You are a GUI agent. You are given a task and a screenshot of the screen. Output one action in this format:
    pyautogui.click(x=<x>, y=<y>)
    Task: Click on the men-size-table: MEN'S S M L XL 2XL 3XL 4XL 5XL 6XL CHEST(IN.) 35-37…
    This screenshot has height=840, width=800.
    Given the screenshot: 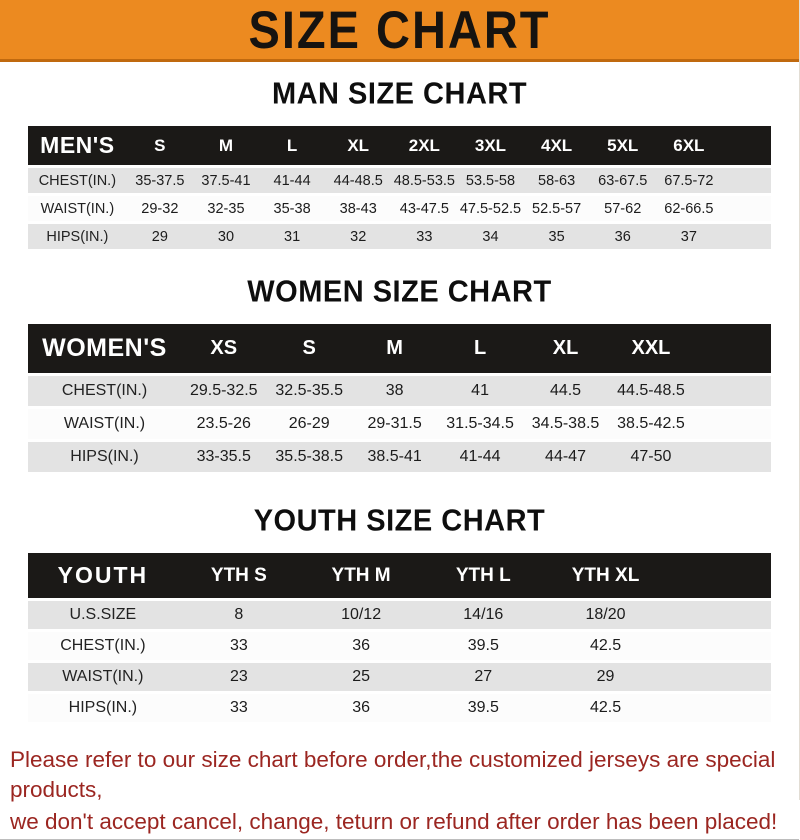 What is the action you would take?
    pyautogui.click(x=399, y=187)
    